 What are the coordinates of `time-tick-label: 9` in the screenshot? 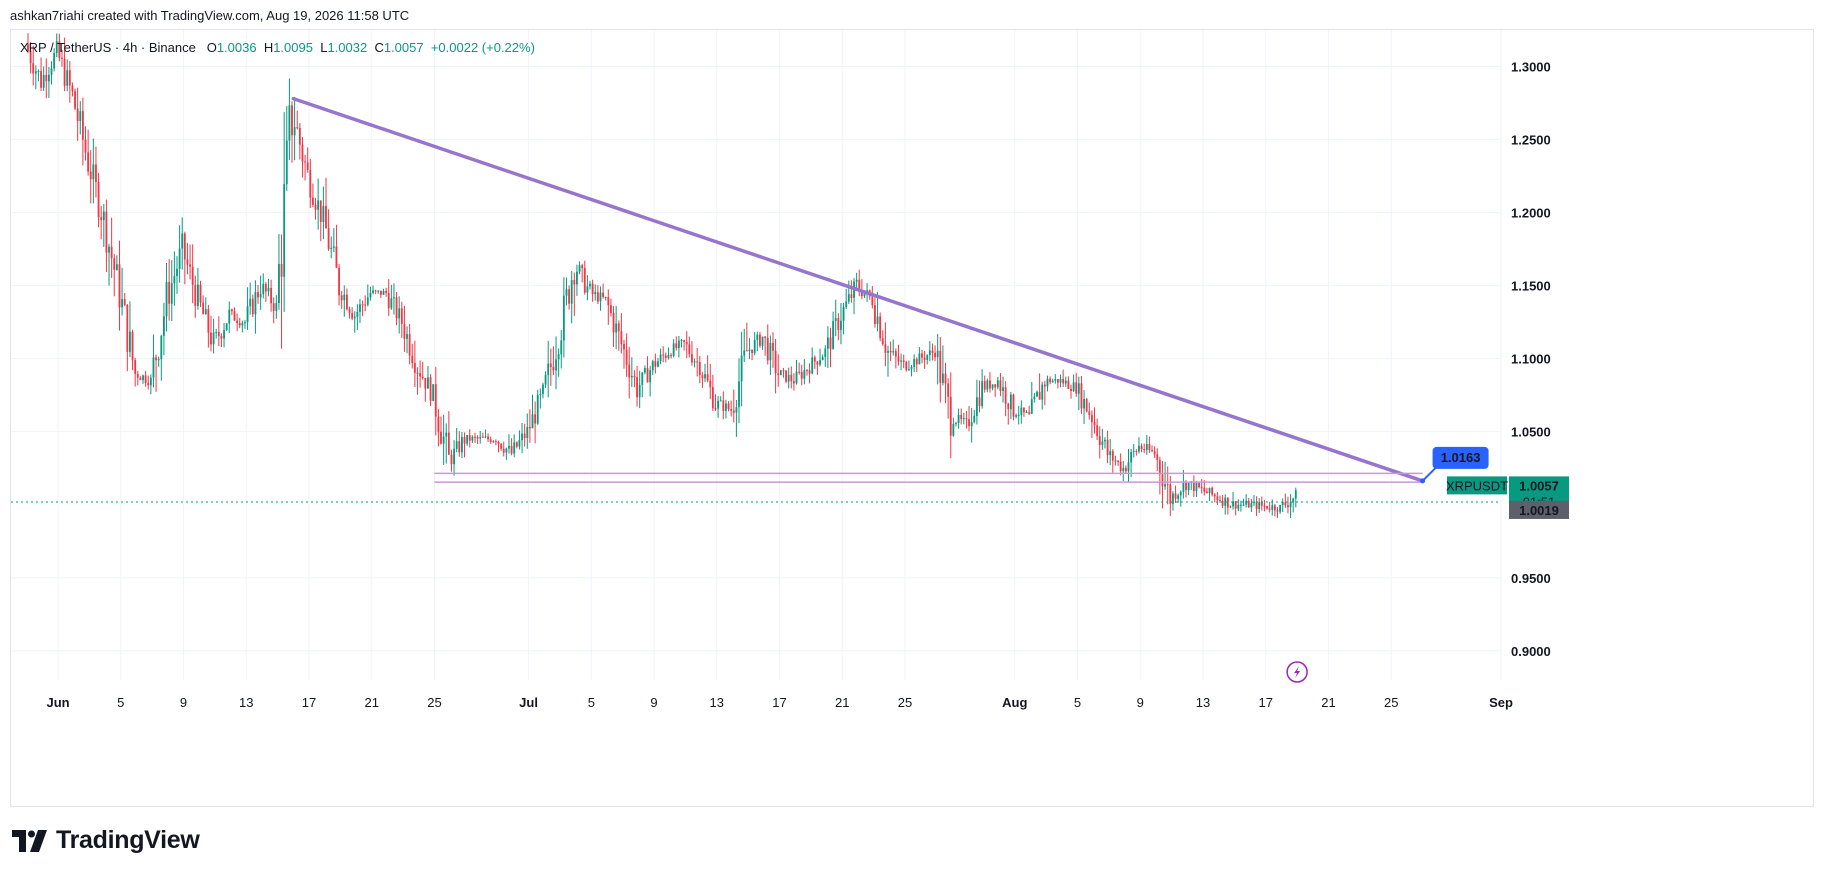 It's located at (1140, 702).